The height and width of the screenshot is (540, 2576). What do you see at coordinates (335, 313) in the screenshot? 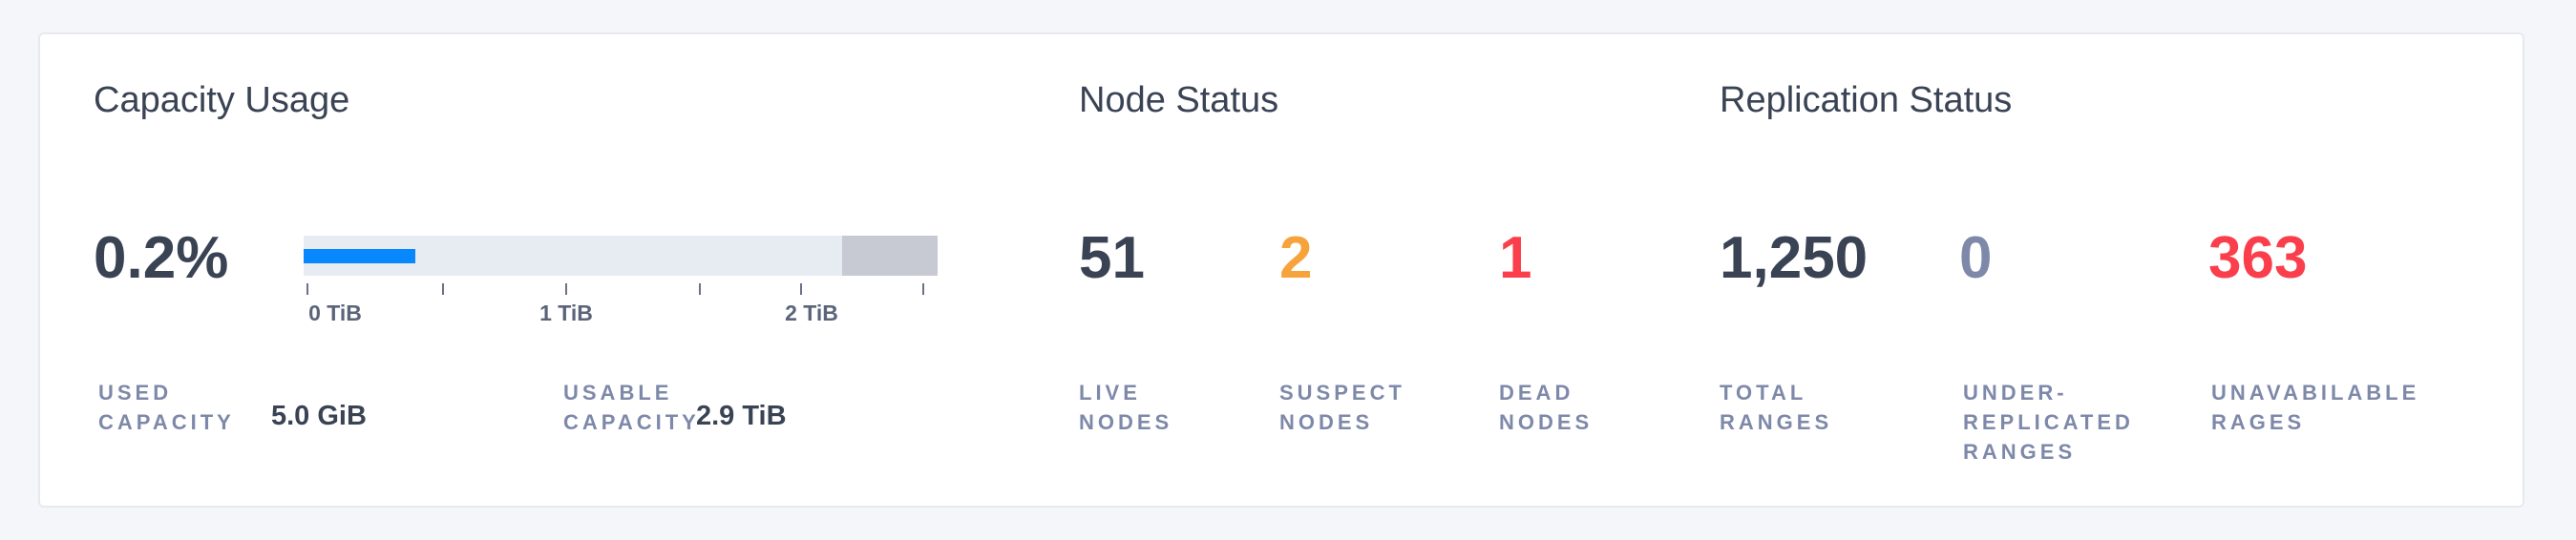
I see `bar-tick-label: 0 TiB` at bounding box center [335, 313].